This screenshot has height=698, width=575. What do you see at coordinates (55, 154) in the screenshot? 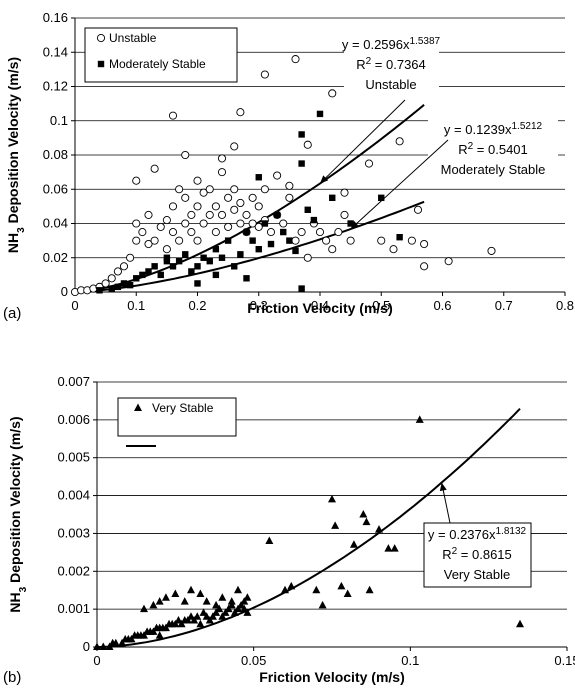
I see `y-tick-label: 0.08` at bounding box center [55, 154].